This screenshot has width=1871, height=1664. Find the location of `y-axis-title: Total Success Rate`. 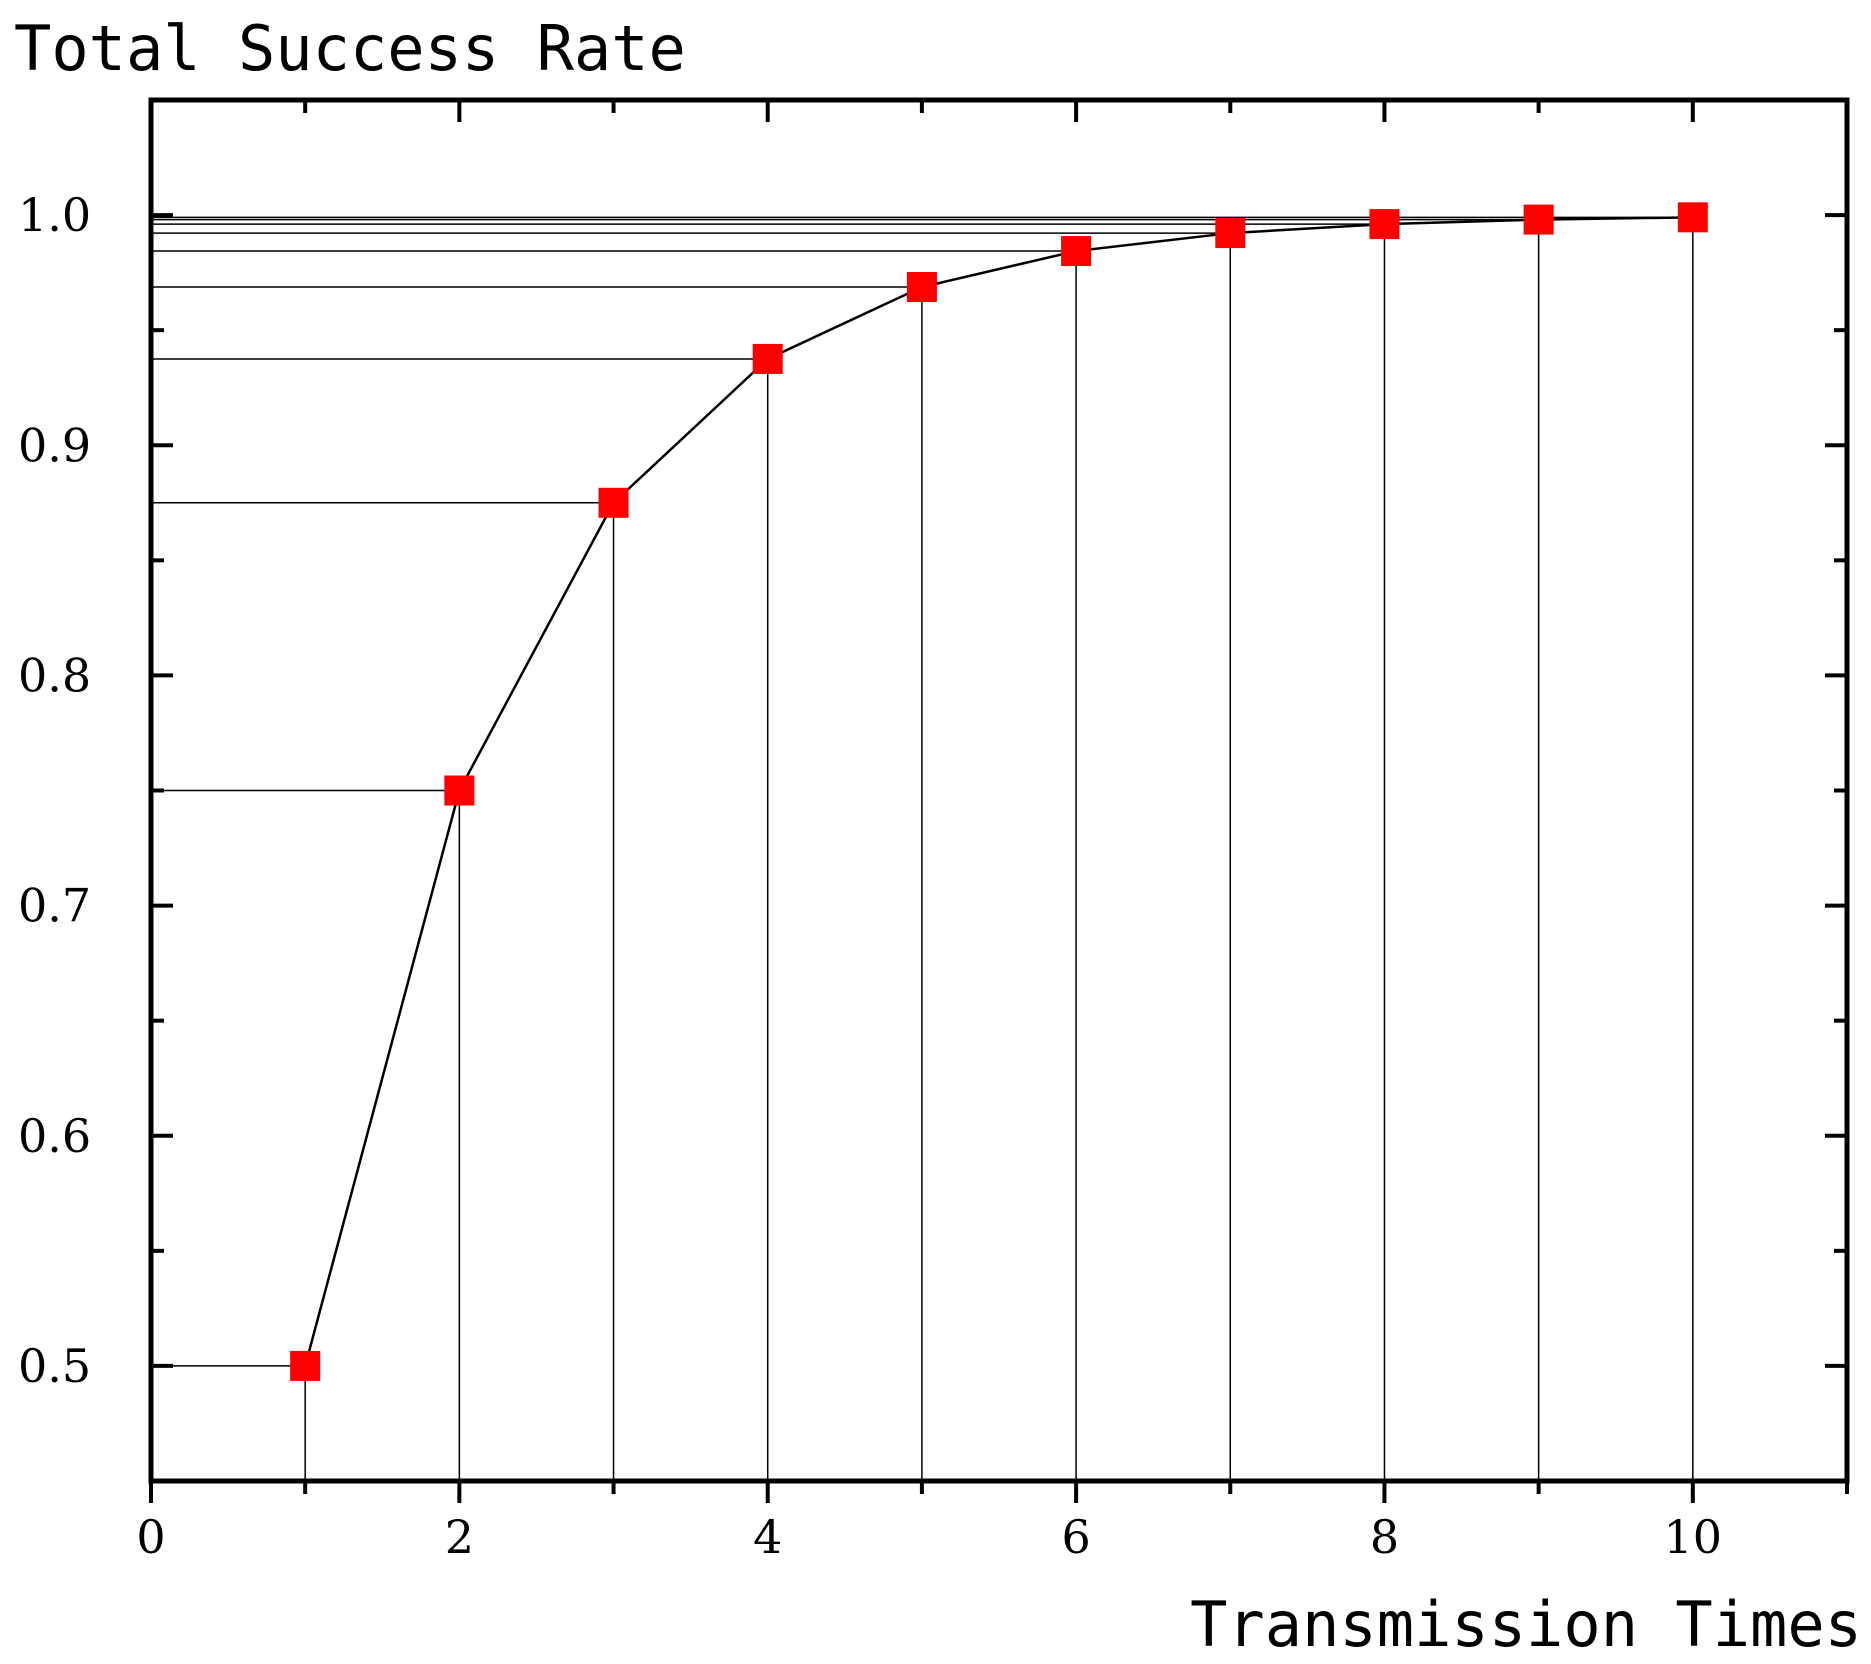

y-axis-title: Total Success Rate is located at coordinates (350, 48).